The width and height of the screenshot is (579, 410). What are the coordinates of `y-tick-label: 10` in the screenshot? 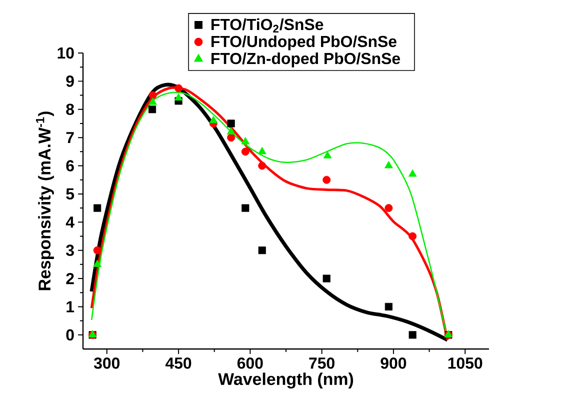 It's located at (66, 53).